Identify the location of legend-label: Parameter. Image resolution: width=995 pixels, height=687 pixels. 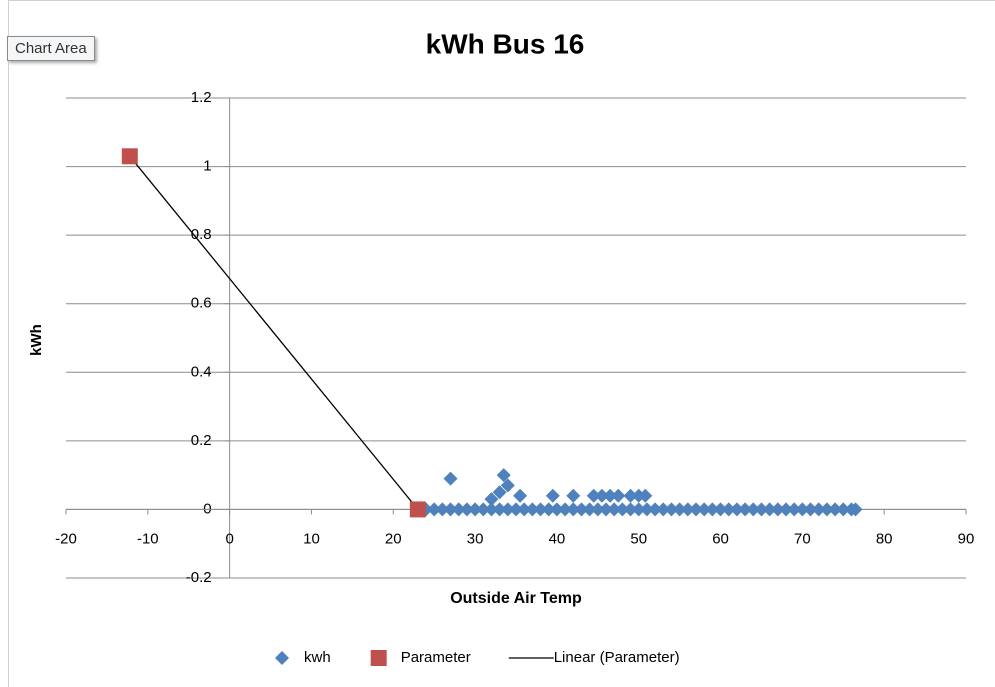
(436, 657).